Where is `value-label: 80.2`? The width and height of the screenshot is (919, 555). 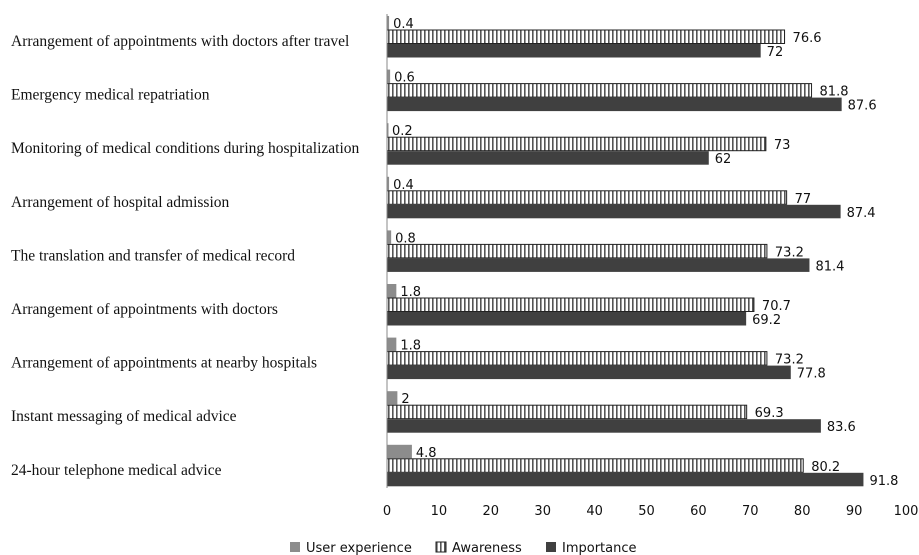 value-label: 80.2 is located at coordinates (825, 467).